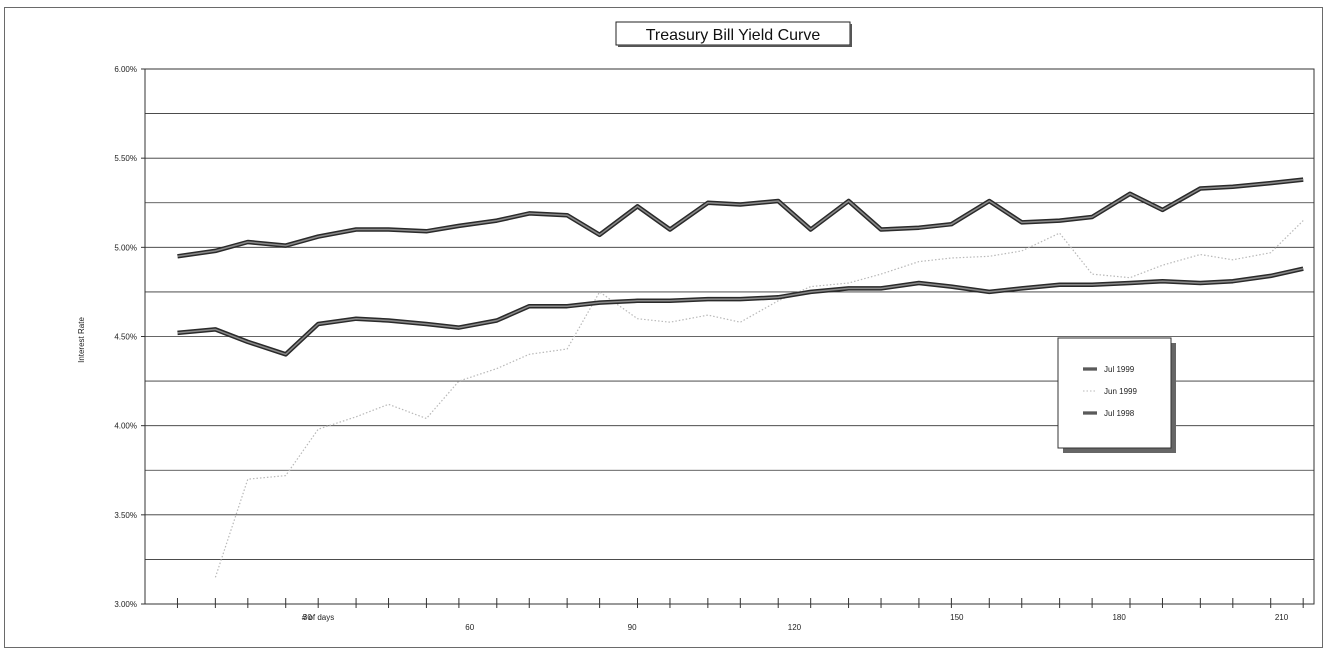 The image size is (1330, 654). Describe the element at coordinates (125, 247) in the screenshot. I see `y-tick-label: 5.00%` at that location.